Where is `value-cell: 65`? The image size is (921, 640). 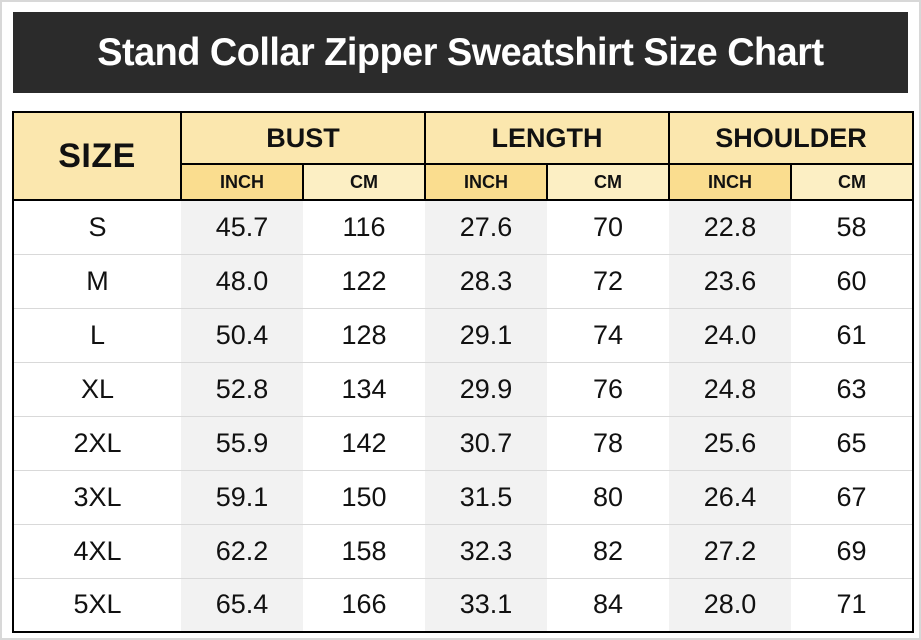
value-cell: 65 is located at coordinates (852, 442).